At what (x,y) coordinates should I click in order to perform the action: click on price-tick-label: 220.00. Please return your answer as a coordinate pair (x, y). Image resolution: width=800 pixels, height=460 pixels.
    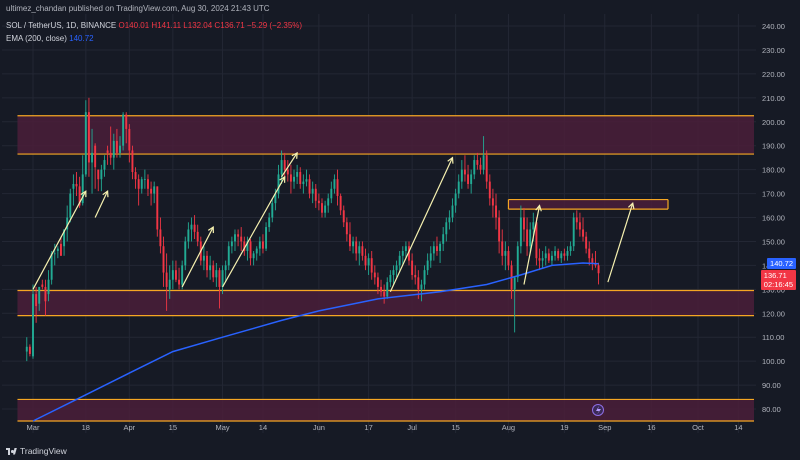
    Looking at the image, I should click on (773, 74).